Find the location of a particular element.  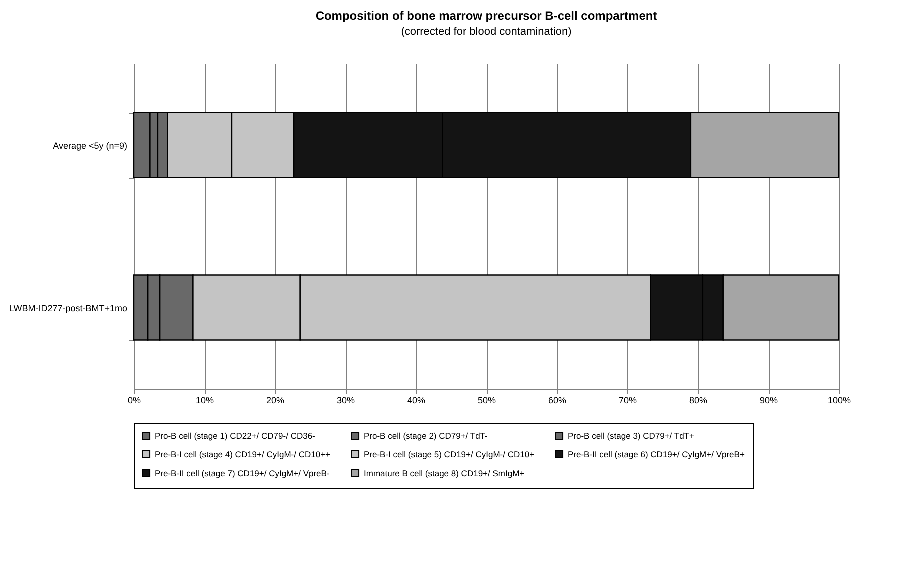

x-tick-label: 100% is located at coordinates (840, 401).